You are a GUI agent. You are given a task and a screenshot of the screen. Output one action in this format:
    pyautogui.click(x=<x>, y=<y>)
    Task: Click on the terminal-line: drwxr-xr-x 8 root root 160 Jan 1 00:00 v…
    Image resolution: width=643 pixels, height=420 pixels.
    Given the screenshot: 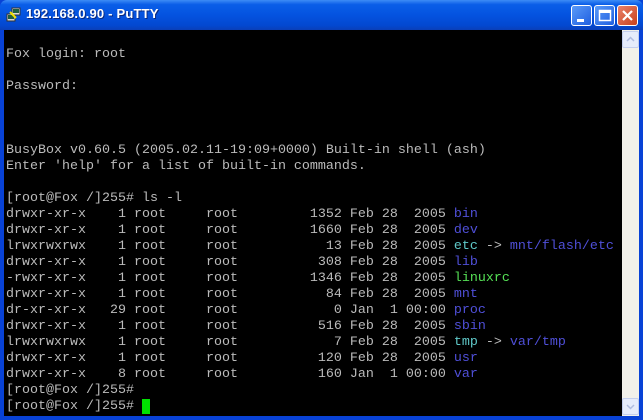 What is the action you would take?
    pyautogui.click(x=242, y=375)
    